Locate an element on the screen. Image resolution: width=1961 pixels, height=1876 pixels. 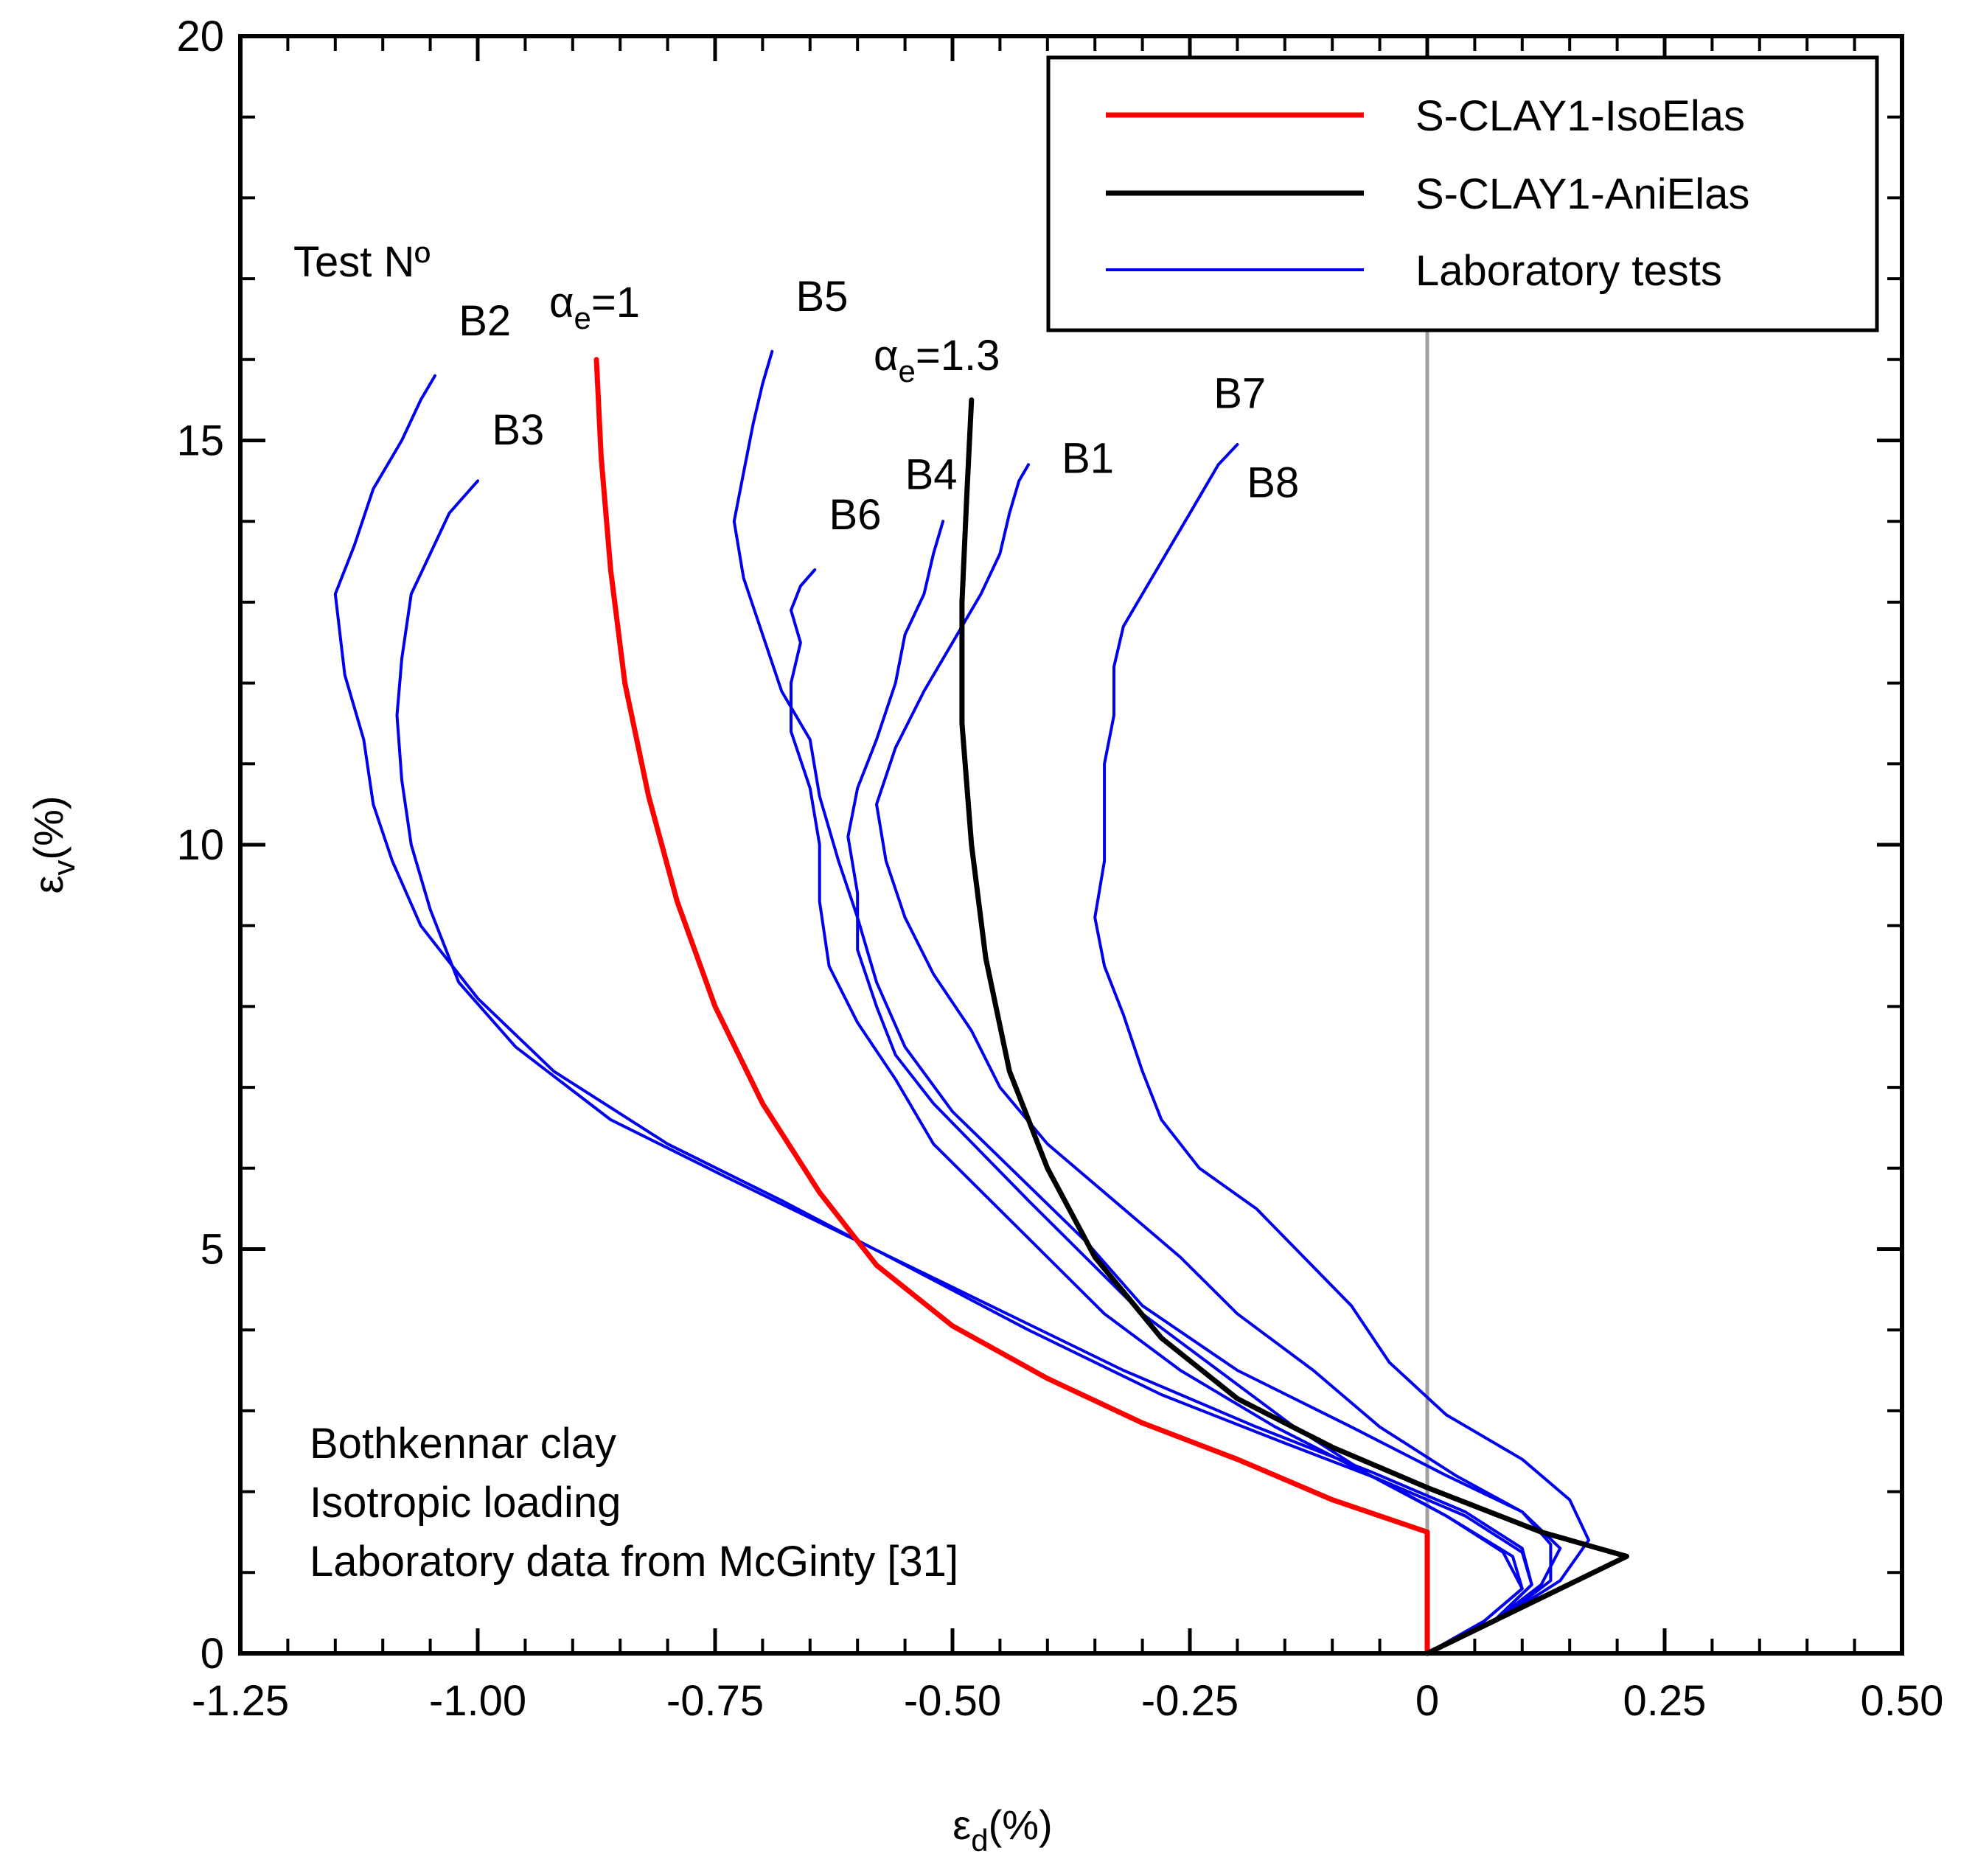
y-tick-label: 0 is located at coordinates (212, 1654).